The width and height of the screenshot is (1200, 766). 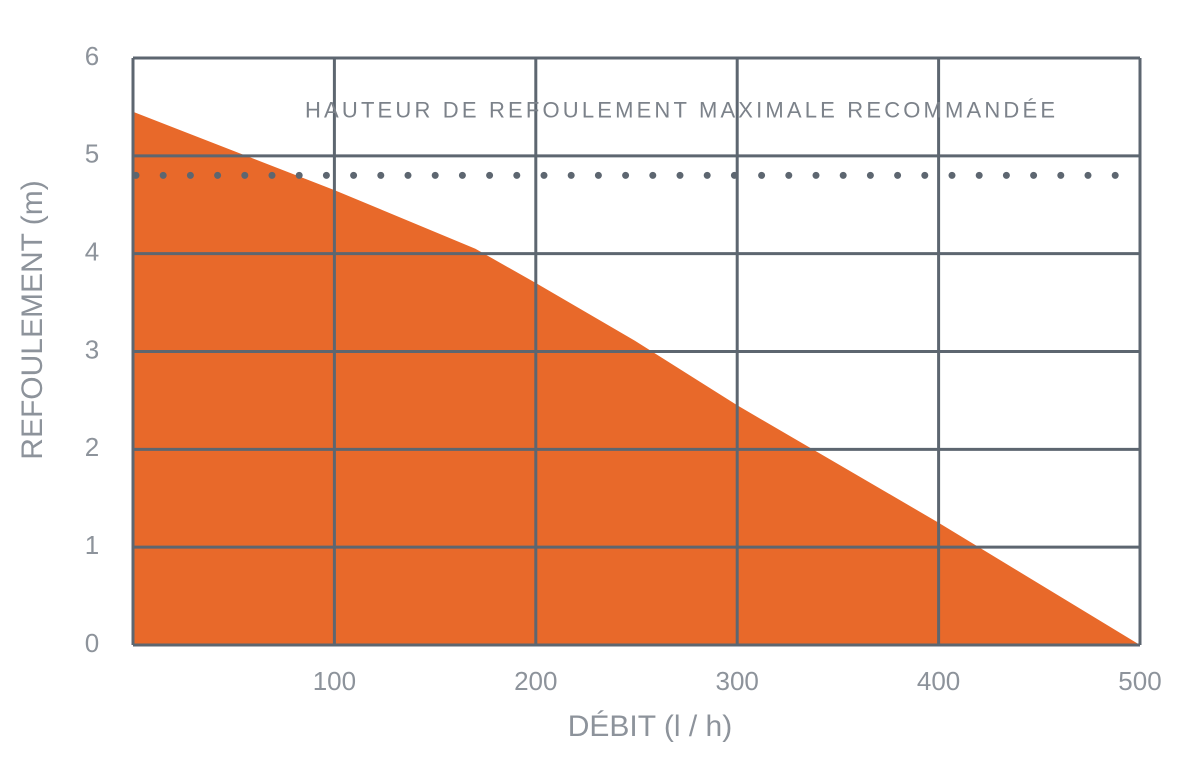 I want to click on x-tick-label: 300, so click(x=737, y=681).